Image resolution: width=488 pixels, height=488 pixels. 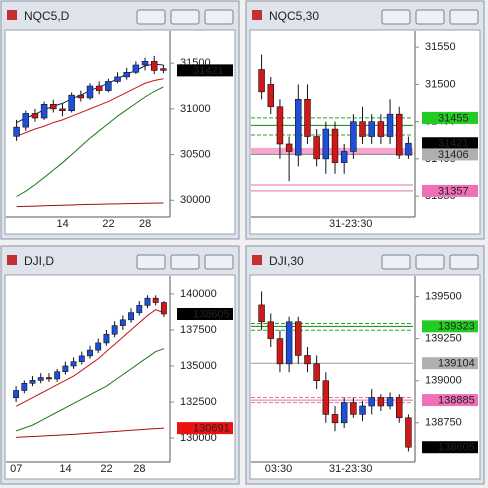 I want to click on price-label: 138885, so click(x=456, y=400).